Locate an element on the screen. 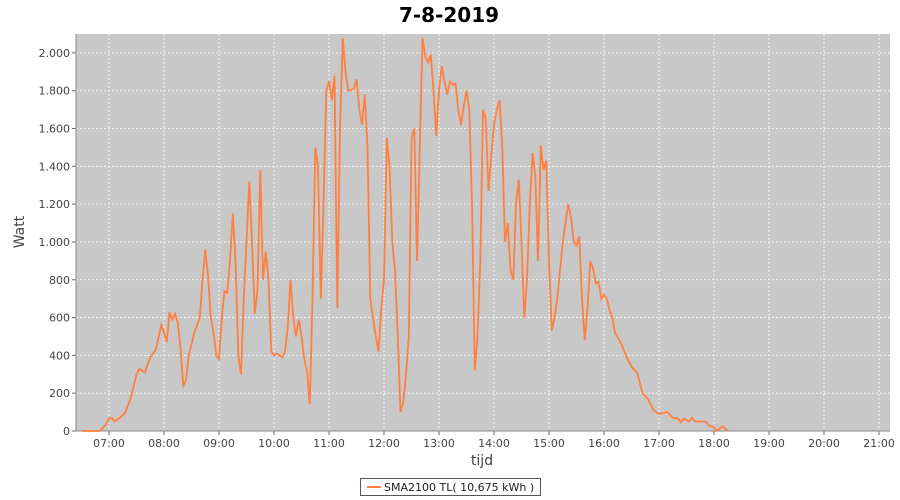  x-tick-label: 21:00 is located at coordinates (879, 443).